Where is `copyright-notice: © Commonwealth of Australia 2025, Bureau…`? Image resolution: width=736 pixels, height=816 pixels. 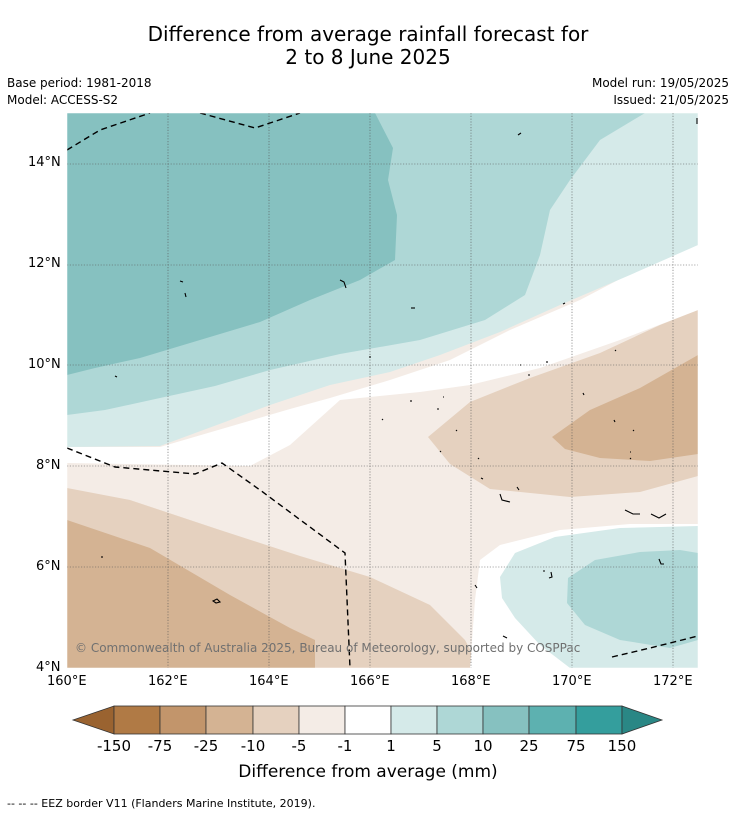
copyright-notice: © Commonwealth of Australia 2025, Bureau… is located at coordinates (328, 648).